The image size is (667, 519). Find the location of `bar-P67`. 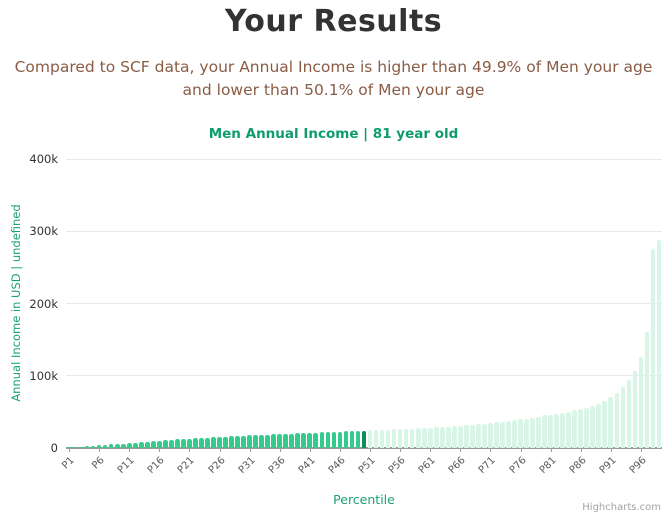

bar-P67 is located at coordinates (466, 436).